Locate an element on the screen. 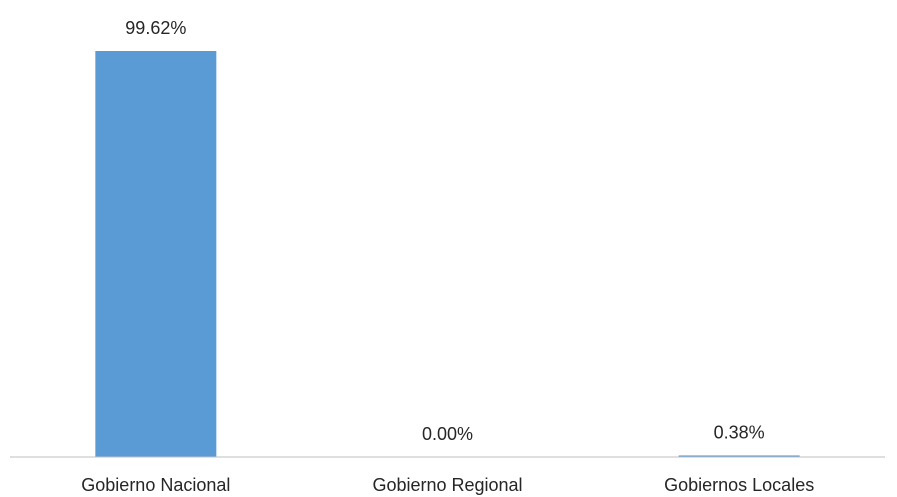 The height and width of the screenshot is (497, 897). data-label-2: 0.38% is located at coordinates (739, 432).